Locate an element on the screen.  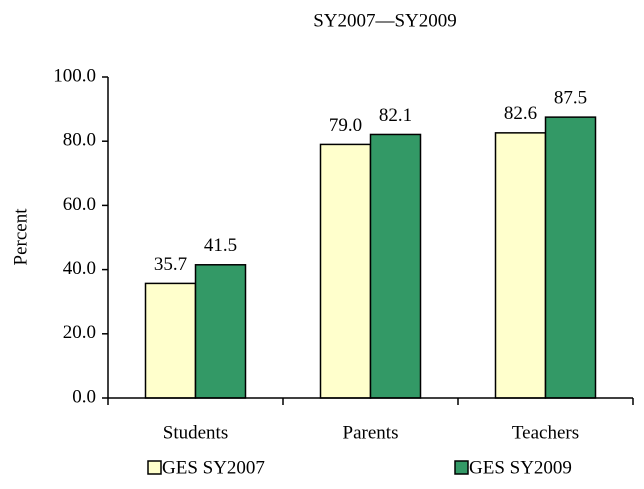
chart-title: SY2007—SY2009 is located at coordinates (385, 20).